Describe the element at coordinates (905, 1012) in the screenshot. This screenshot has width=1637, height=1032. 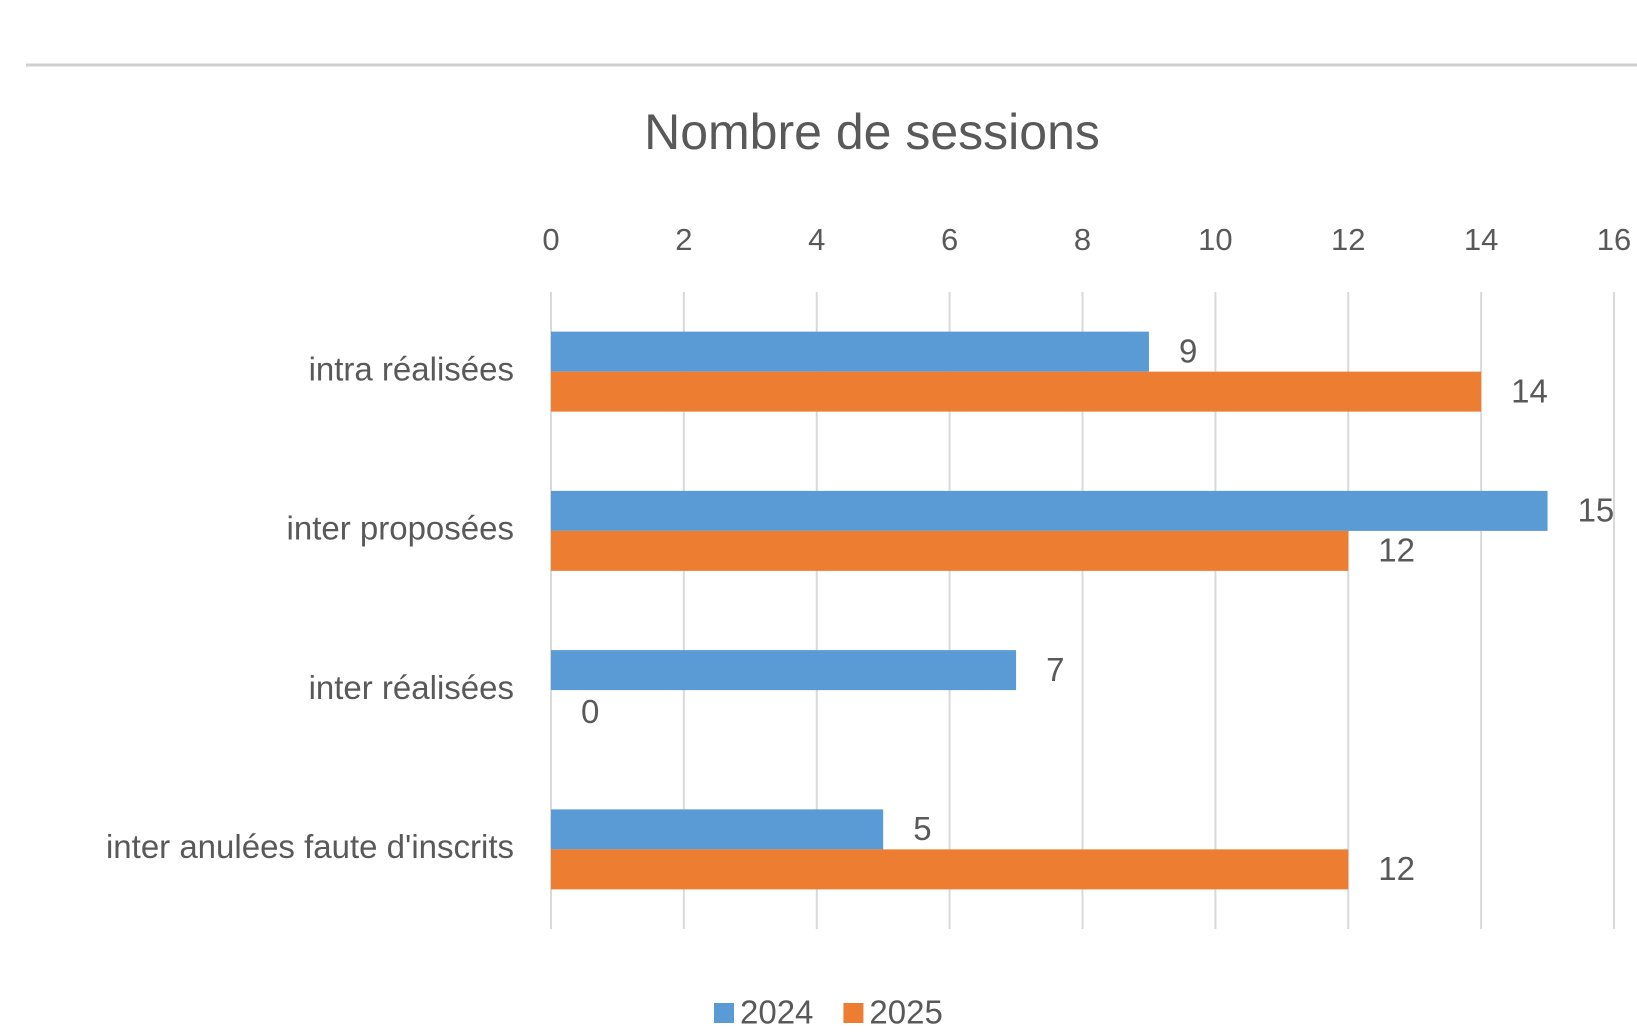
I see `legend-label: 2025` at that location.